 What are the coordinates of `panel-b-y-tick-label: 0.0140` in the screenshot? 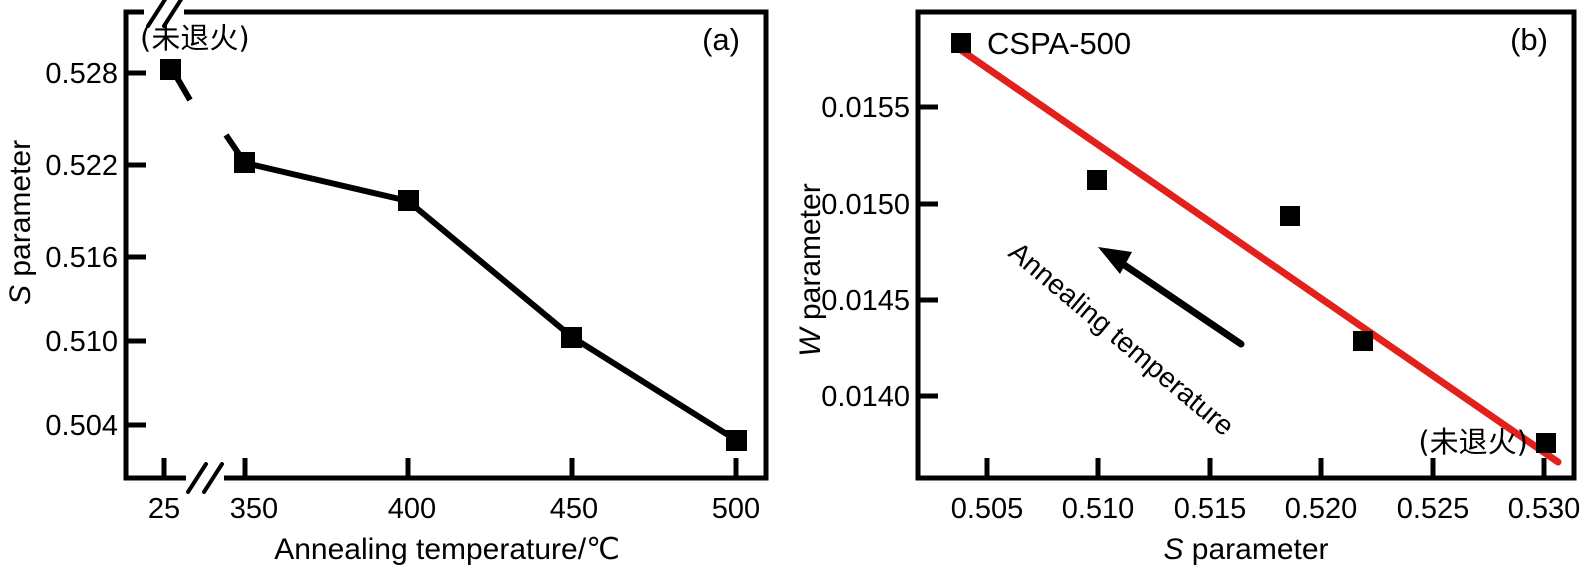 It's located at (865, 397).